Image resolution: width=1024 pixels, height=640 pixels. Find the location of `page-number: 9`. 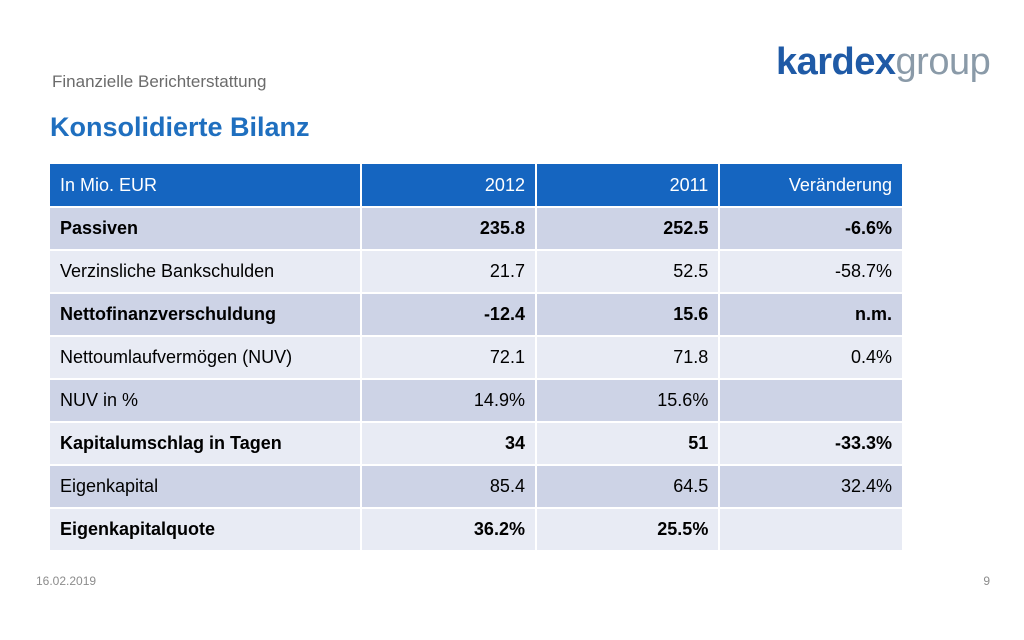

page-number: 9 is located at coordinates (986, 581).